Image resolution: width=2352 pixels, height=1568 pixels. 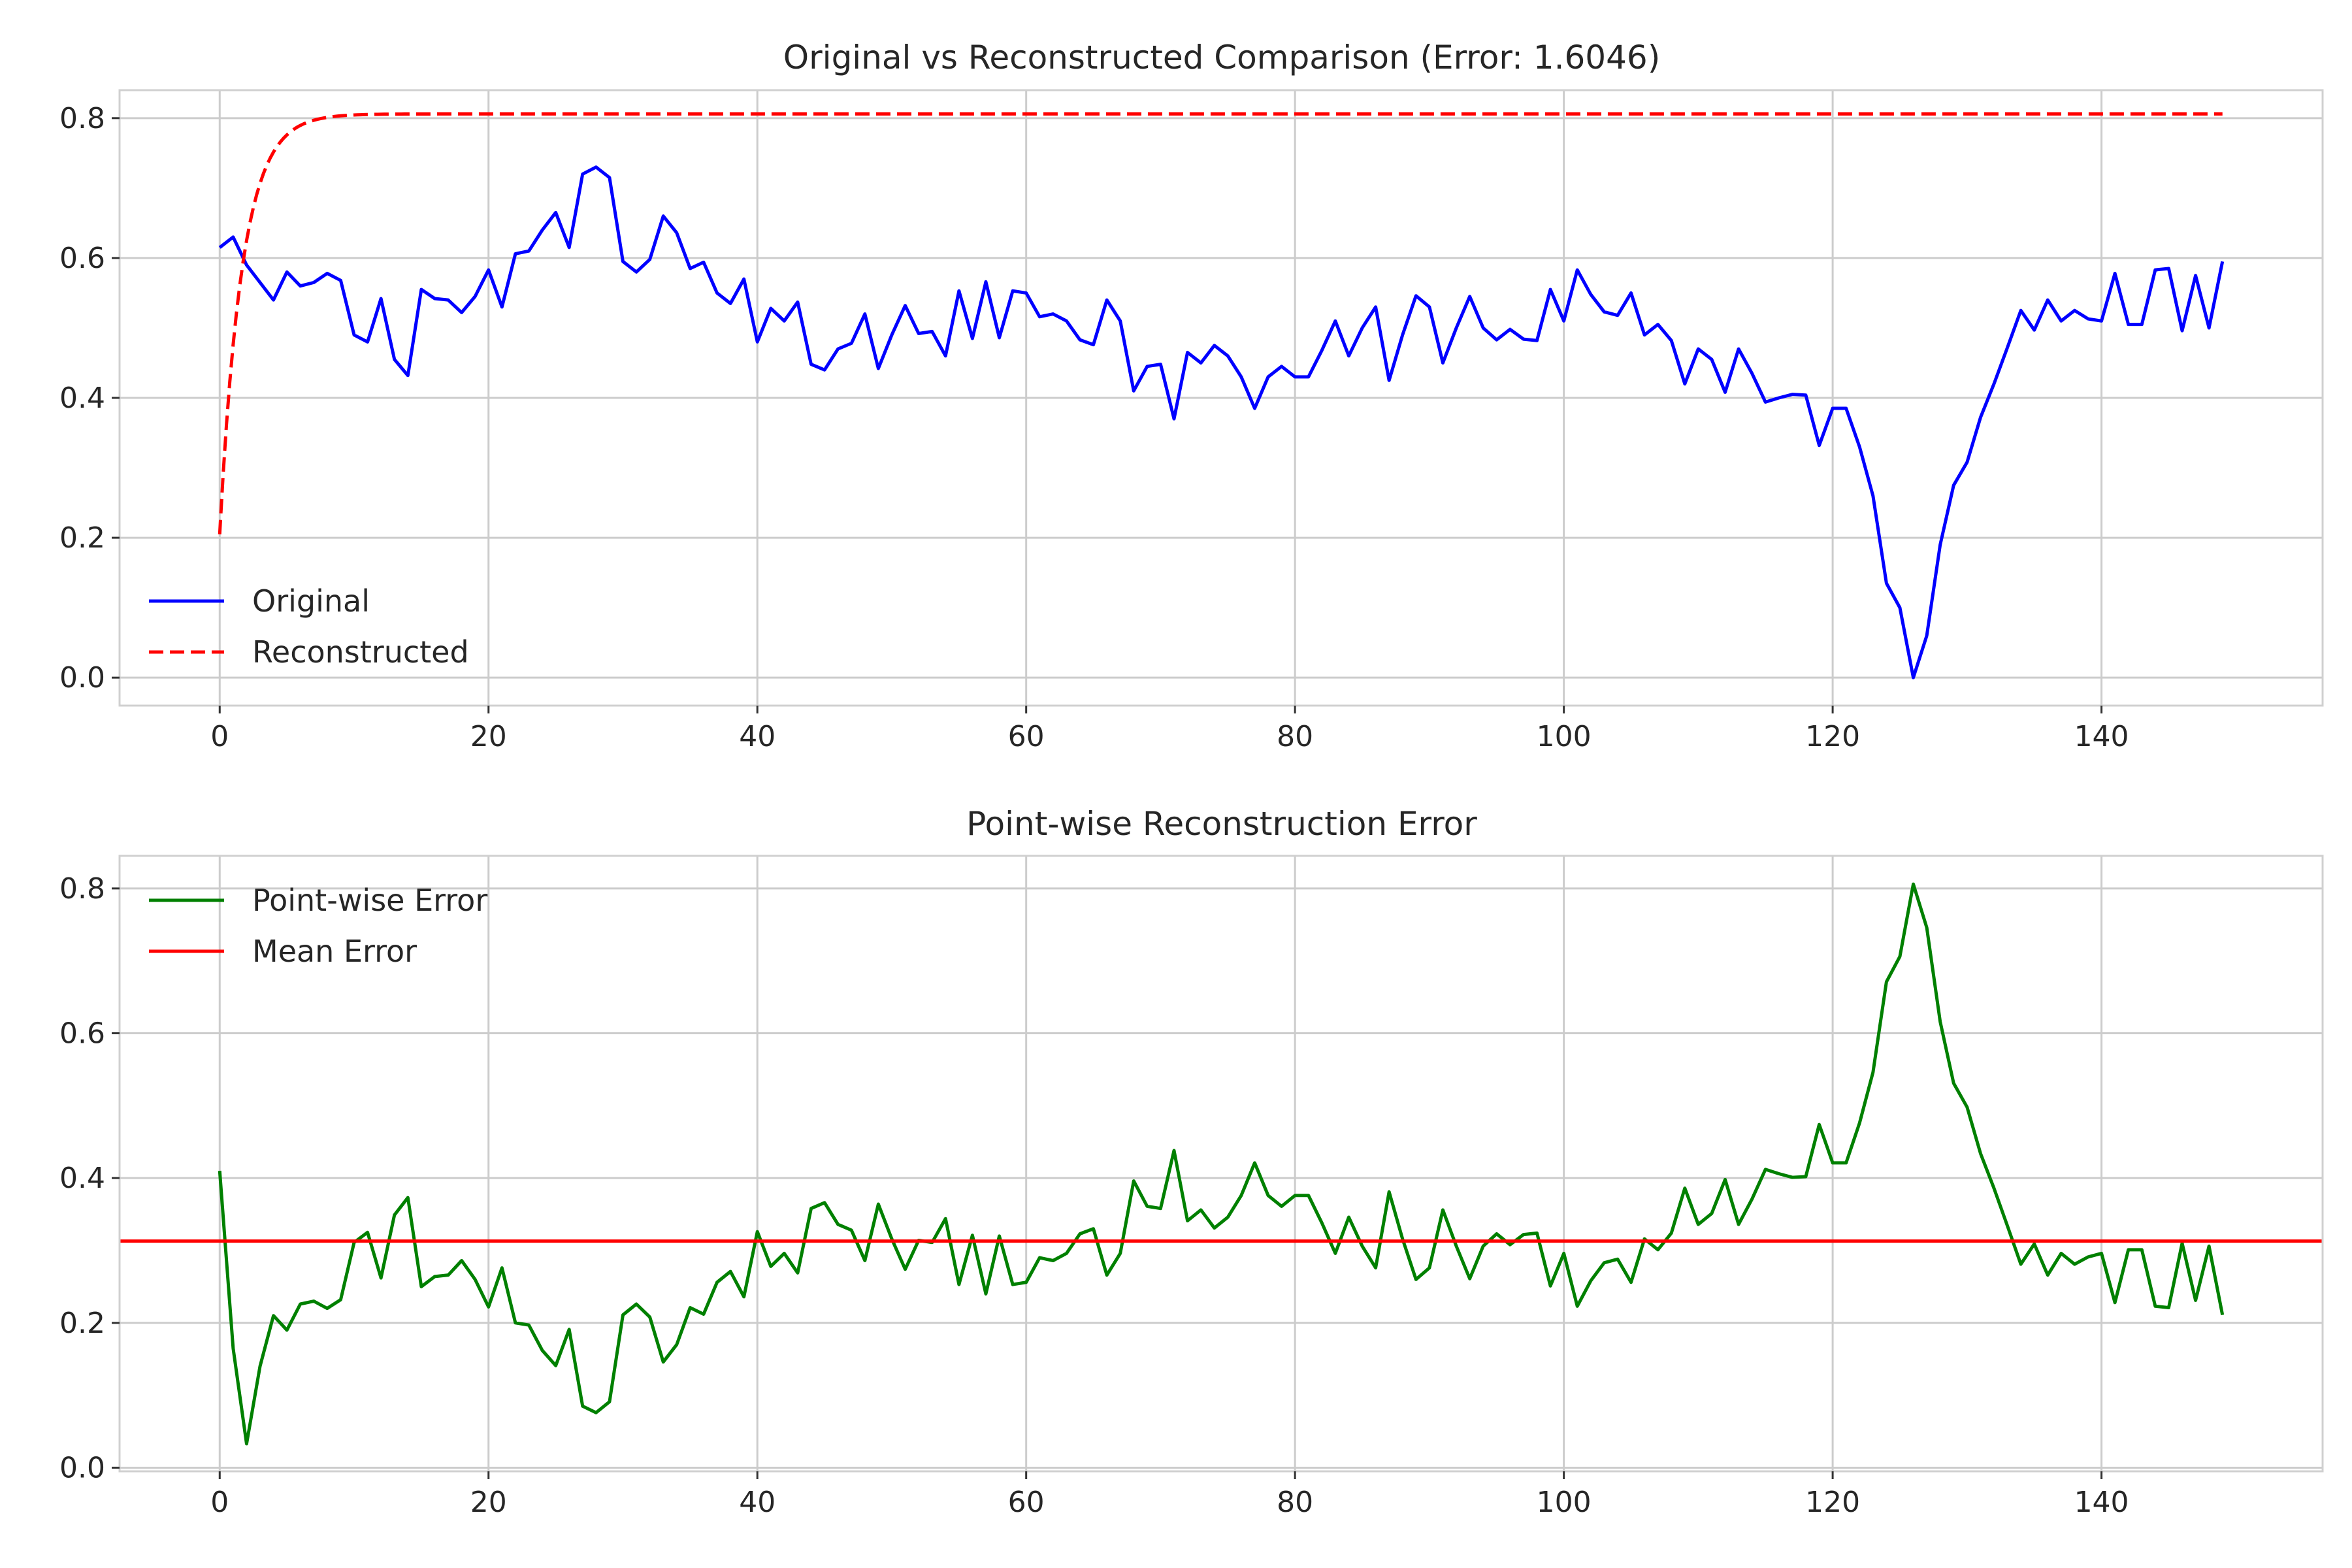 What do you see at coordinates (309, 626) in the screenshot?
I see `top-legend: Original Reconstructed` at bounding box center [309, 626].